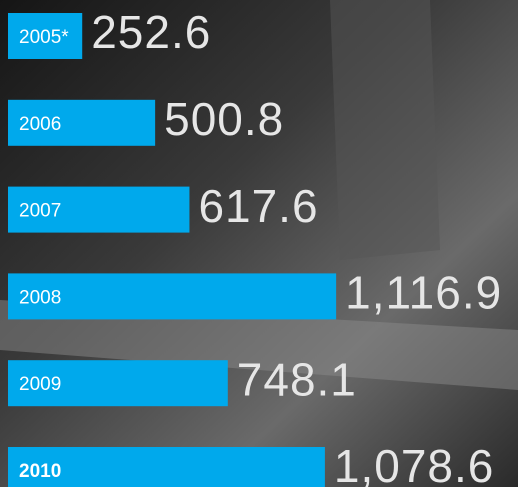  I want to click on background-column, so click(385, 130).